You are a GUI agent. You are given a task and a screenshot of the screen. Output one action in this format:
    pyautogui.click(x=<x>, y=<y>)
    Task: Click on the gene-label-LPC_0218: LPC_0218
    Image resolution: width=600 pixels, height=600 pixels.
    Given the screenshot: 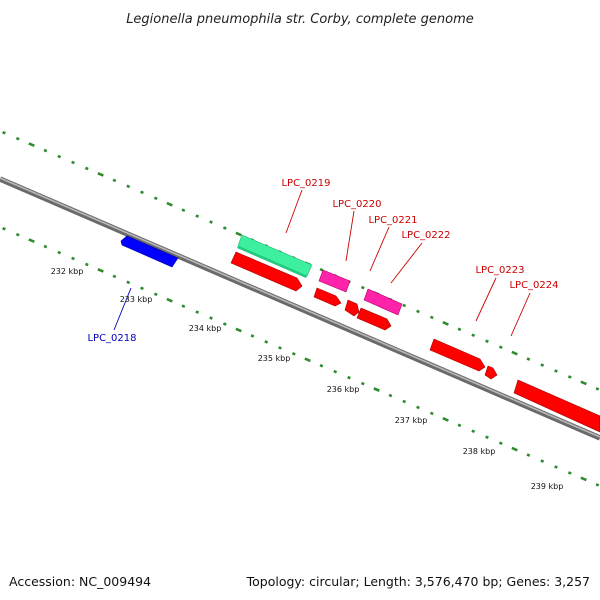 What is the action you would take?
    pyautogui.click(x=111, y=338)
    